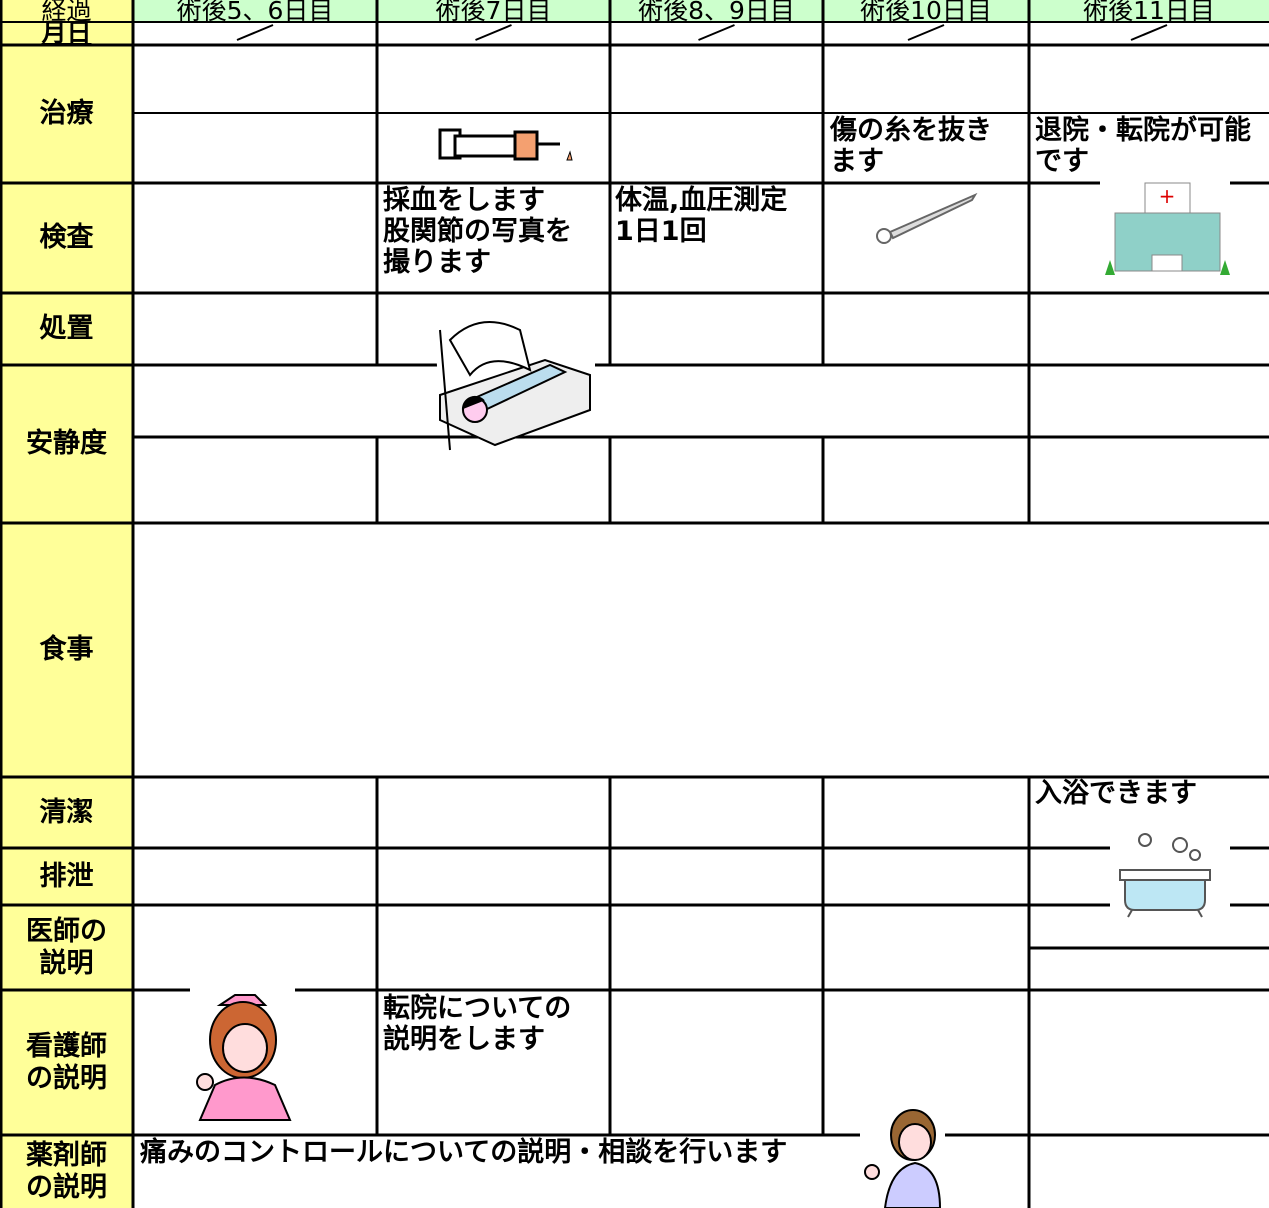  Describe the element at coordinates (716, 12) in the screenshot. I see `header-cell: 術後8、9日目` at that location.